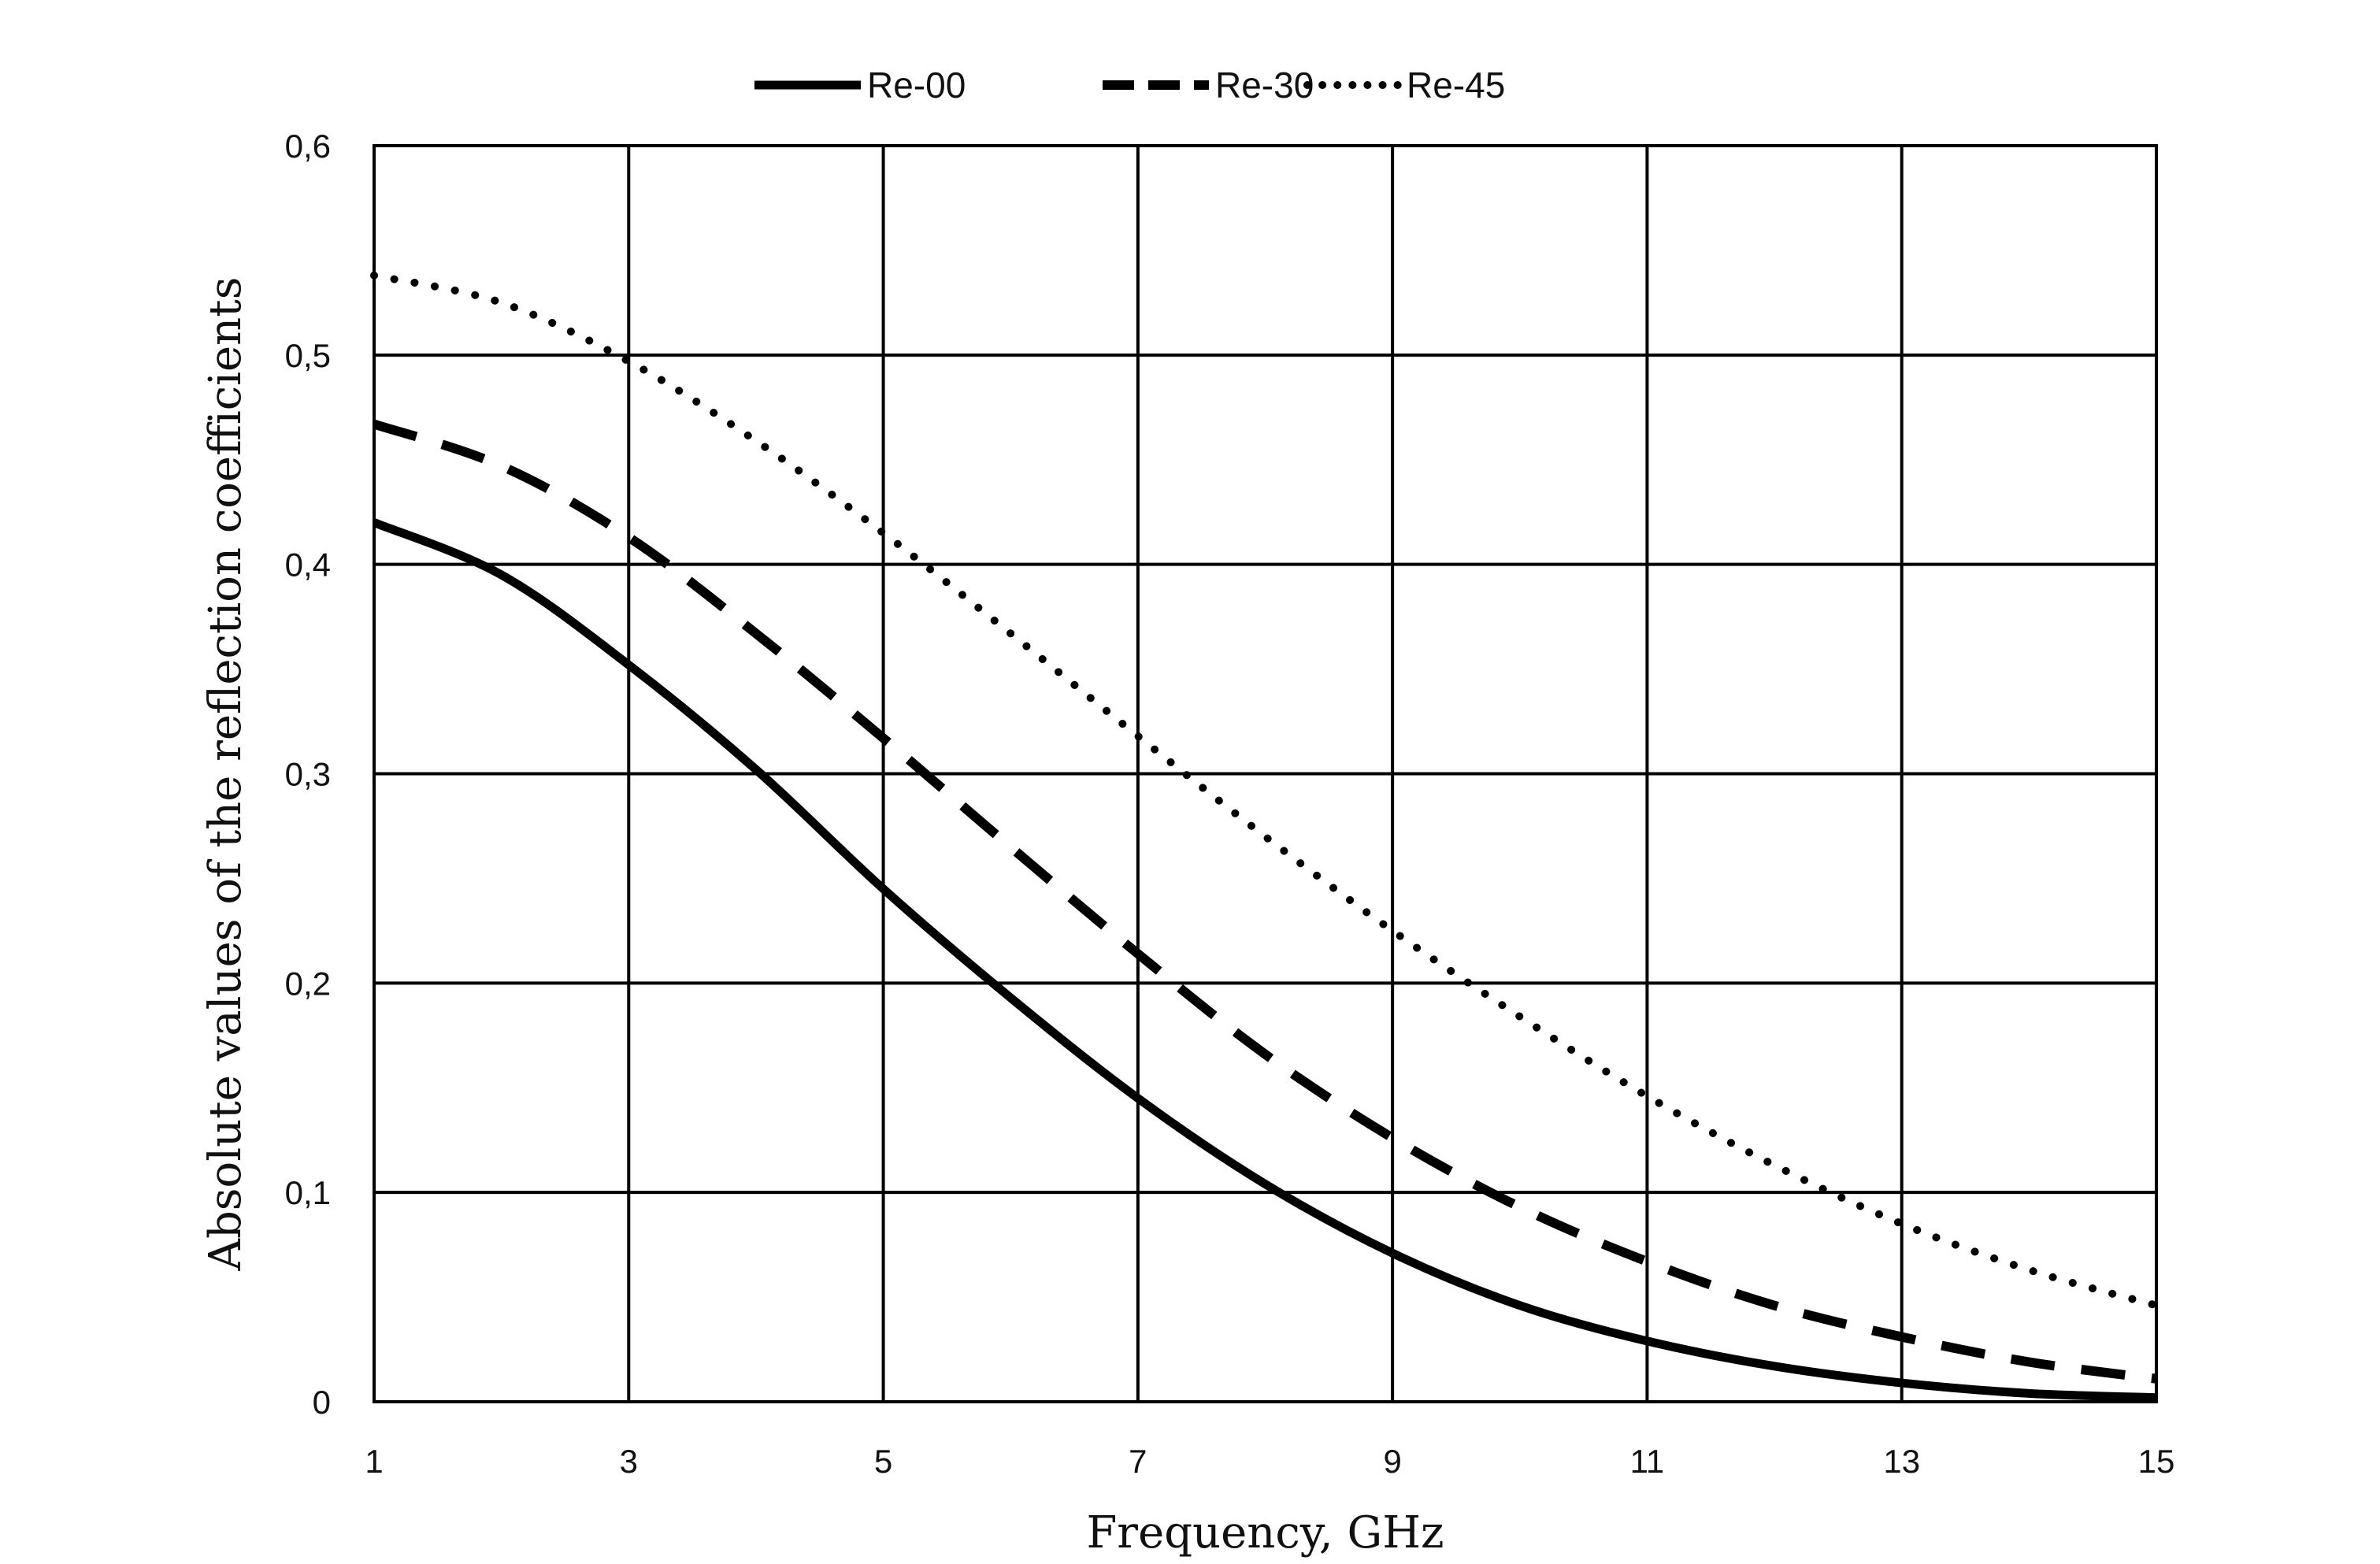 The width and height of the screenshot is (2380, 1564). I want to click on x-axis-tick-labels: 1 3 5 7 9 11 13 15, so click(1269, 1461).